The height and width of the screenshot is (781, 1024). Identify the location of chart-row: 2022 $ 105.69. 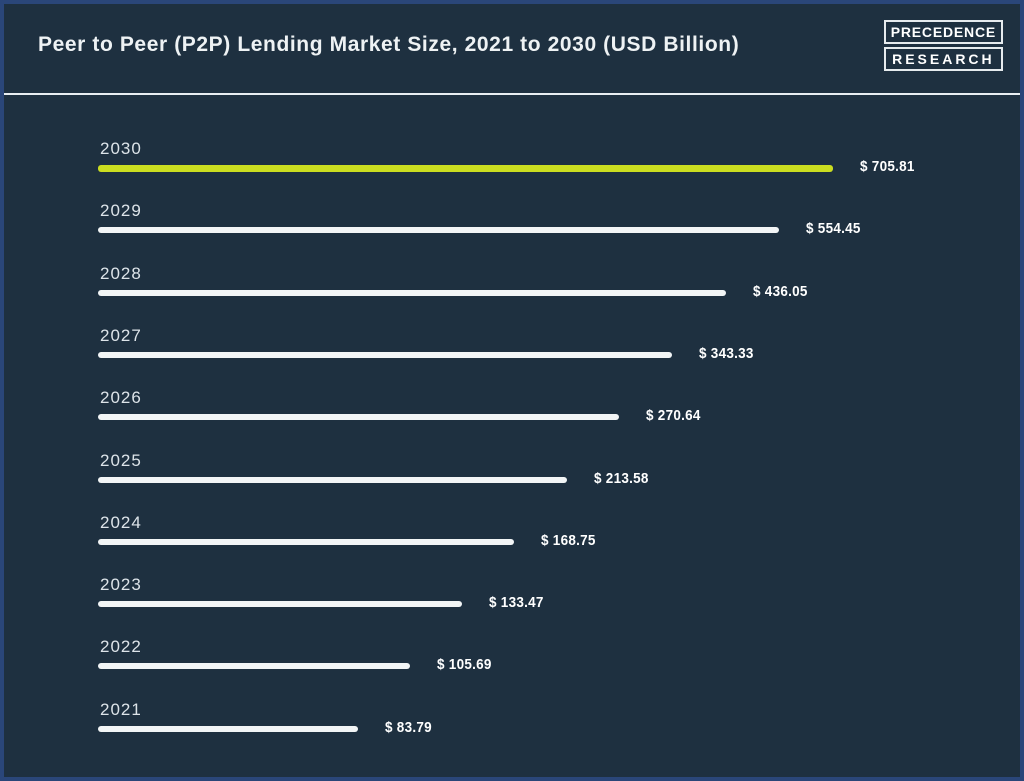
(512, 669).